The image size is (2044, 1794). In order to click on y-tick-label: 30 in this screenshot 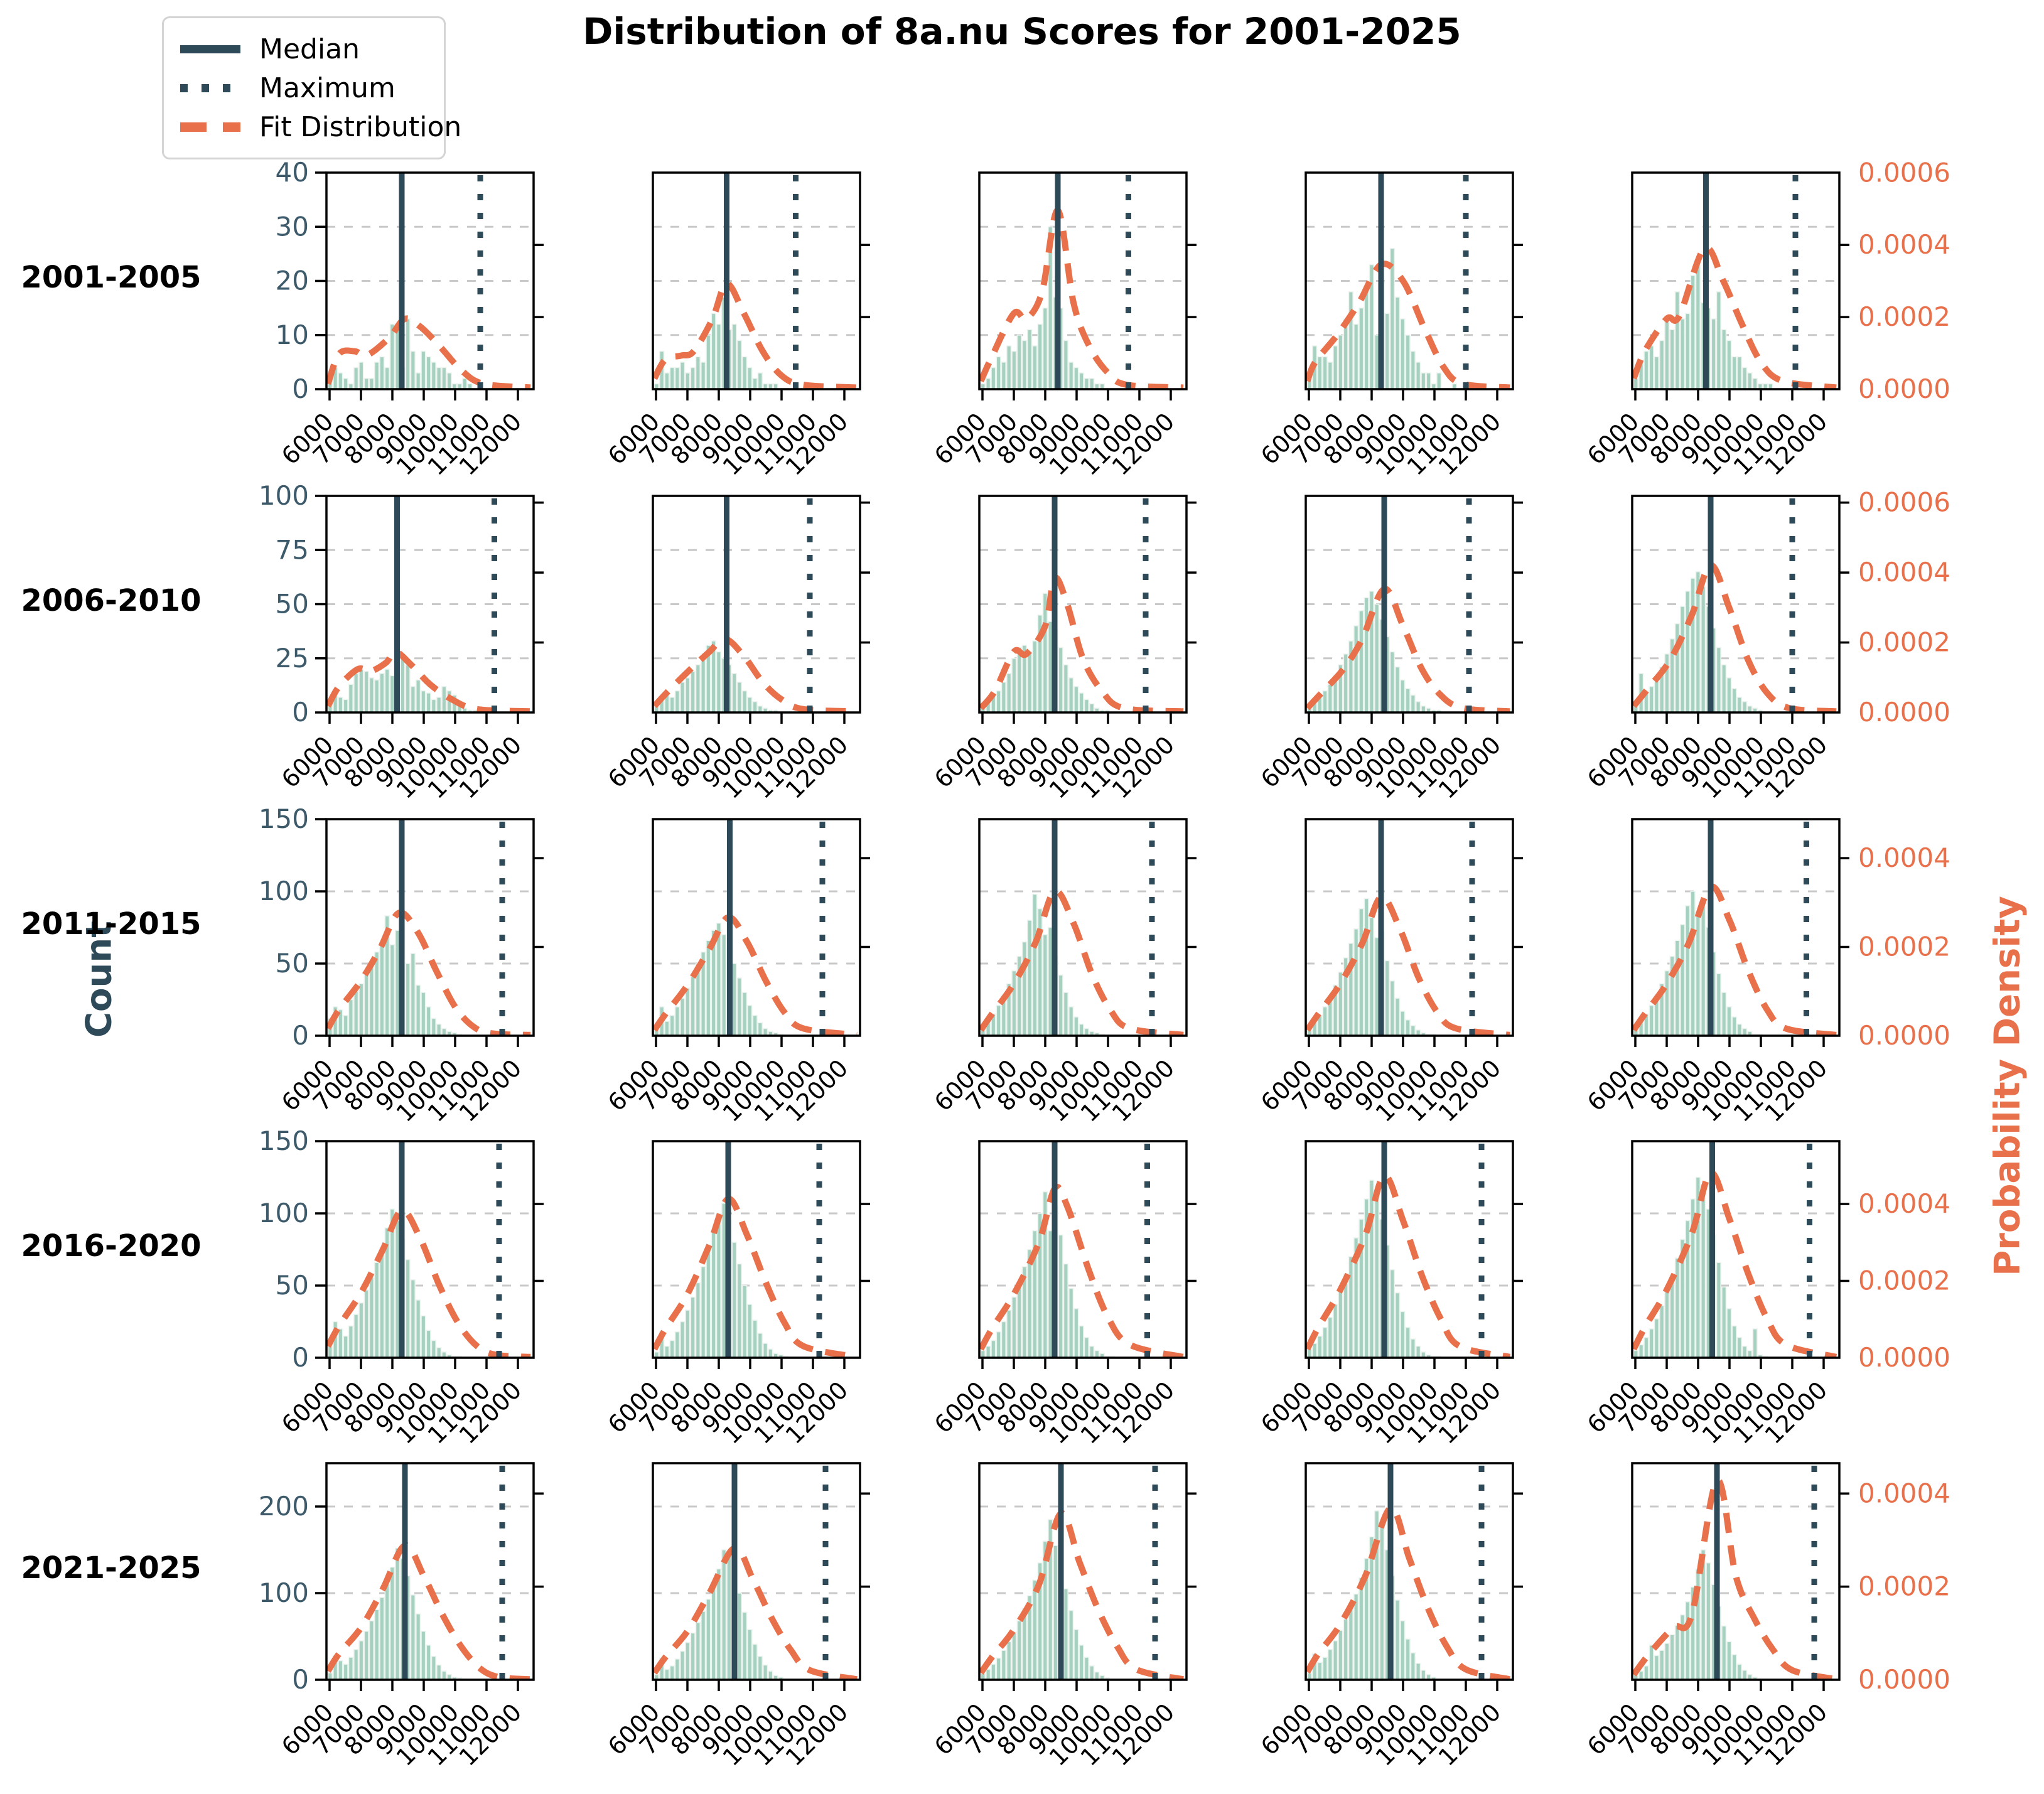, I will do `click(292, 226)`.